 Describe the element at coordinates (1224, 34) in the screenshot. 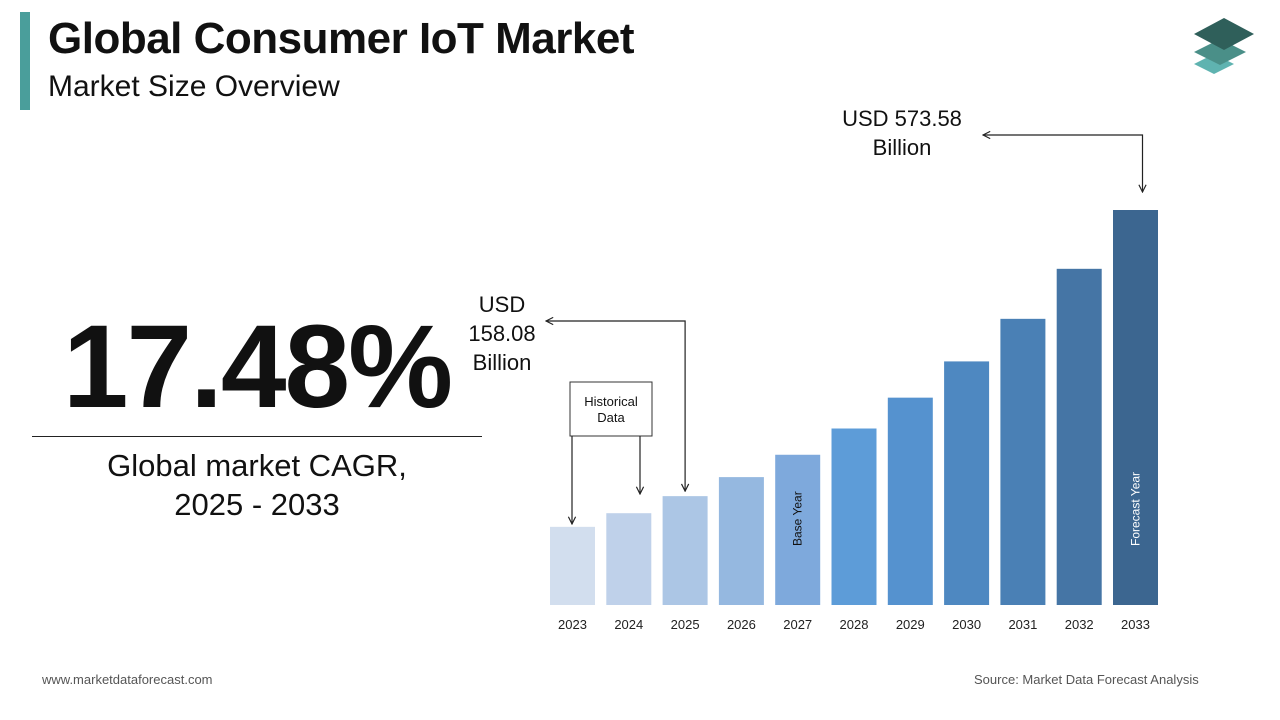

I see `logo-layer-top` at that location.